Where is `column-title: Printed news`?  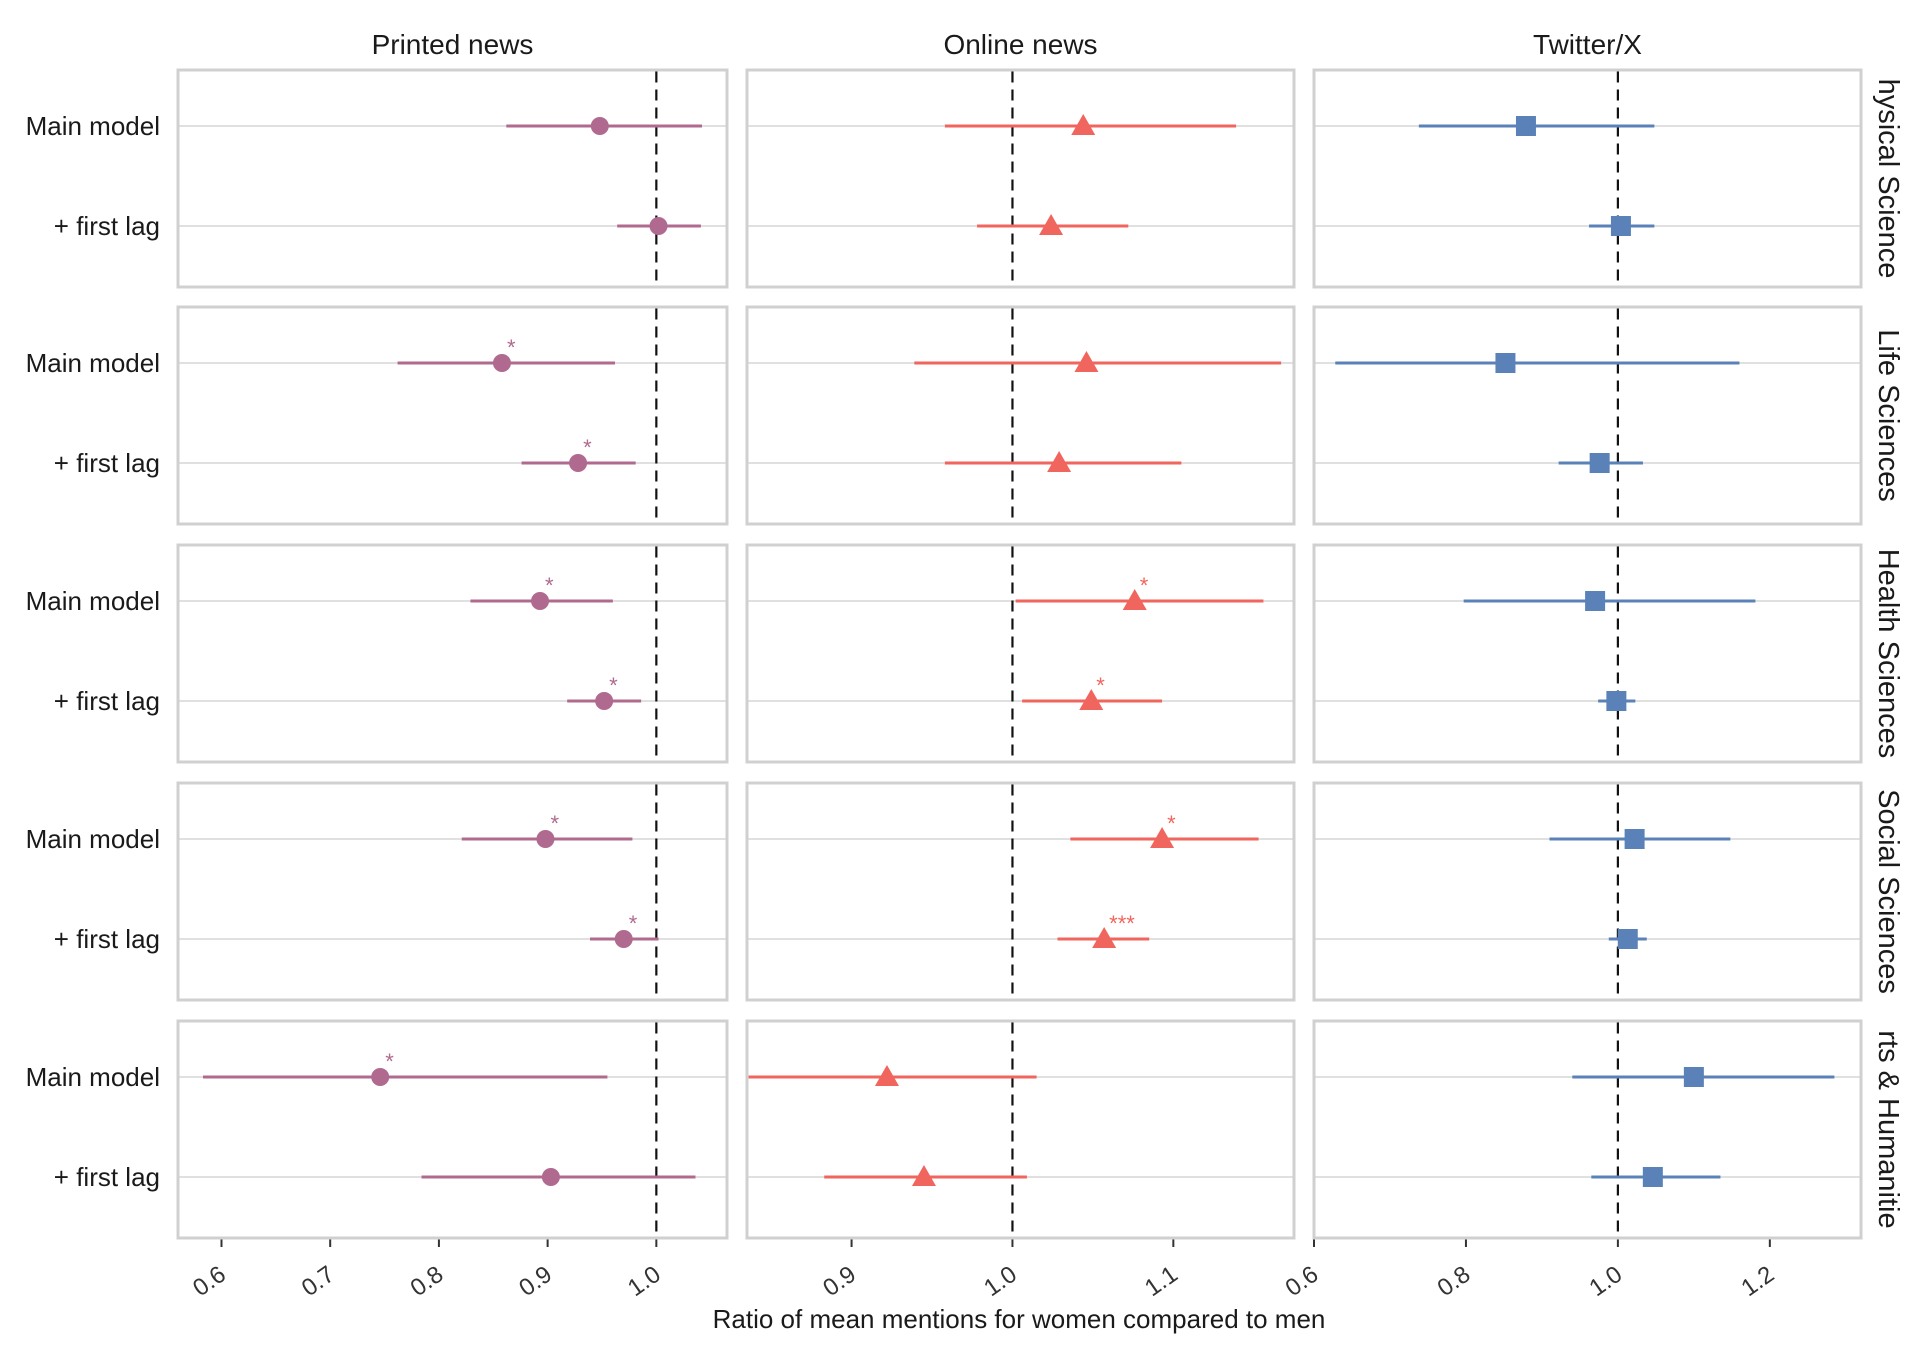 column-title: Printed news is located at coordinates (453, 44).